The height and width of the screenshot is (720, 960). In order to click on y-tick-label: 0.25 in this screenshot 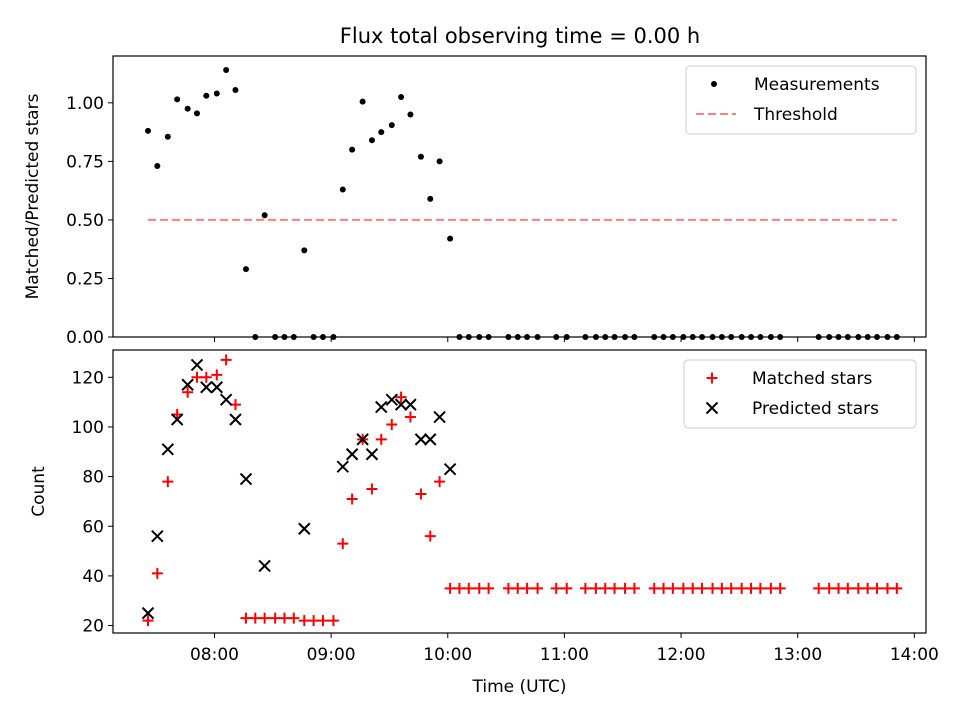, I will do `click(85, 279)`.